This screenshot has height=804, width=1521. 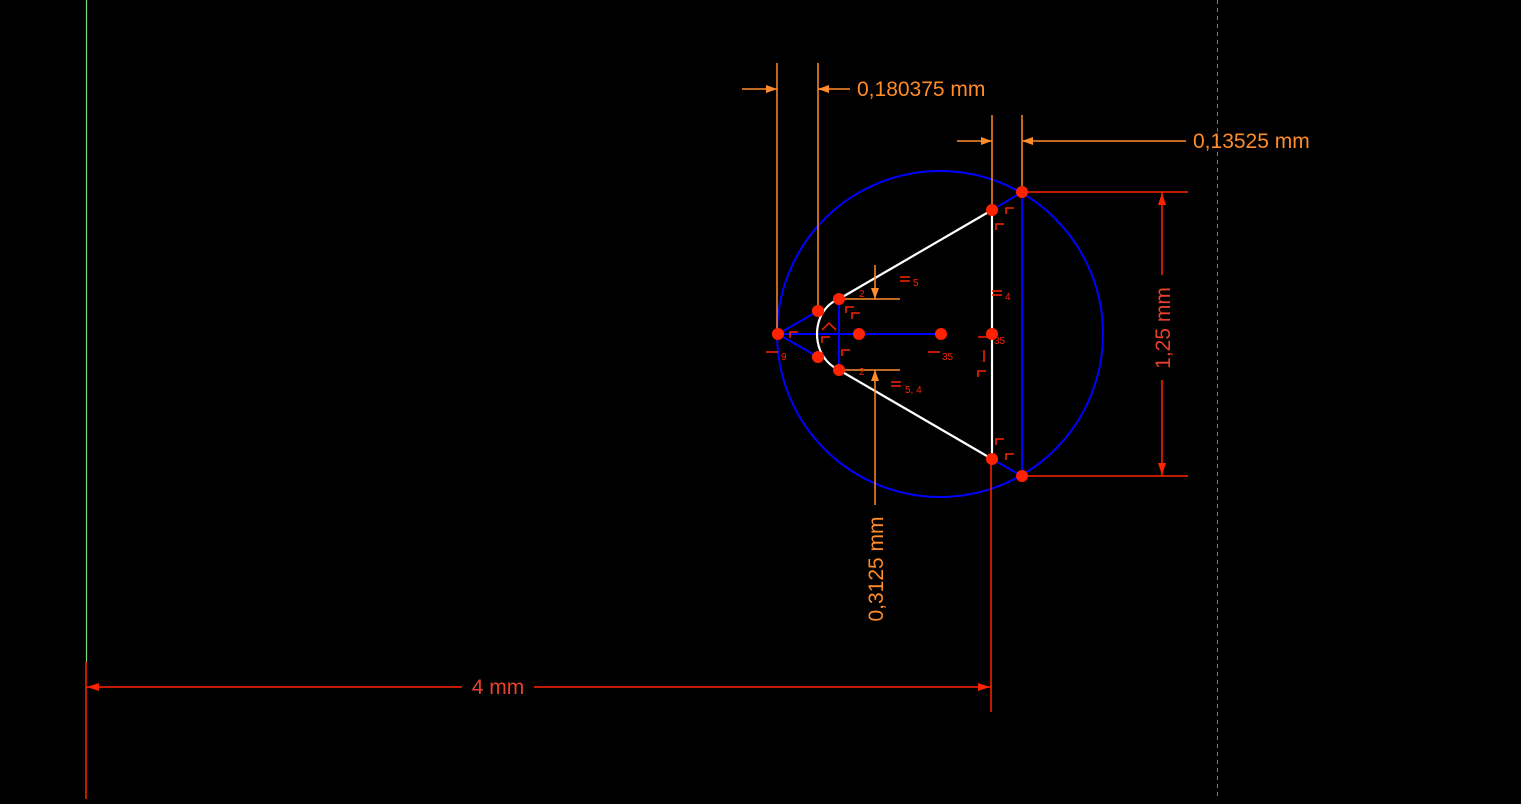 I want to click on construction-line-tip-top, so click(x=798, y=322).